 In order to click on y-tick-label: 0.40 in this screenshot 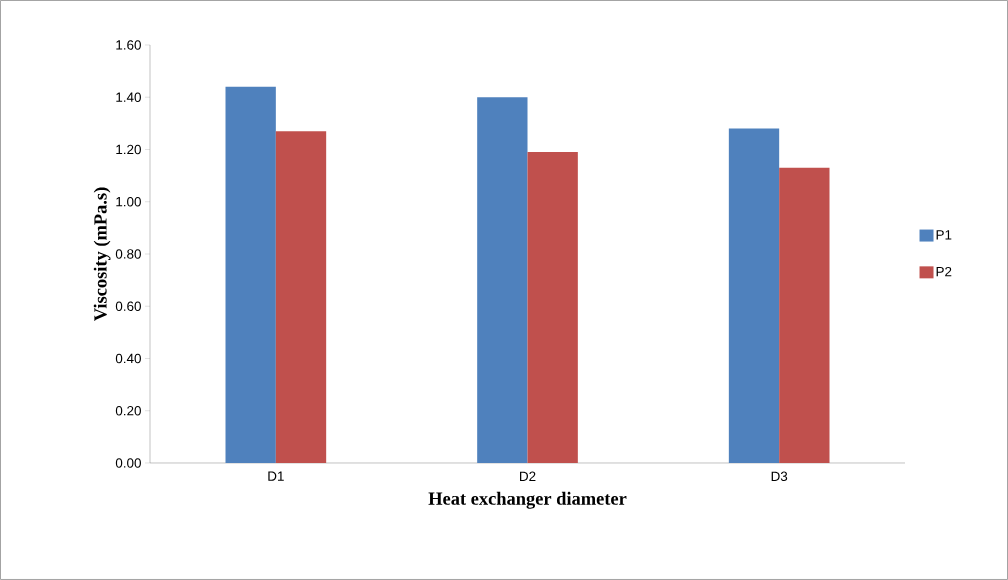, I will do `click(128, 358)`.